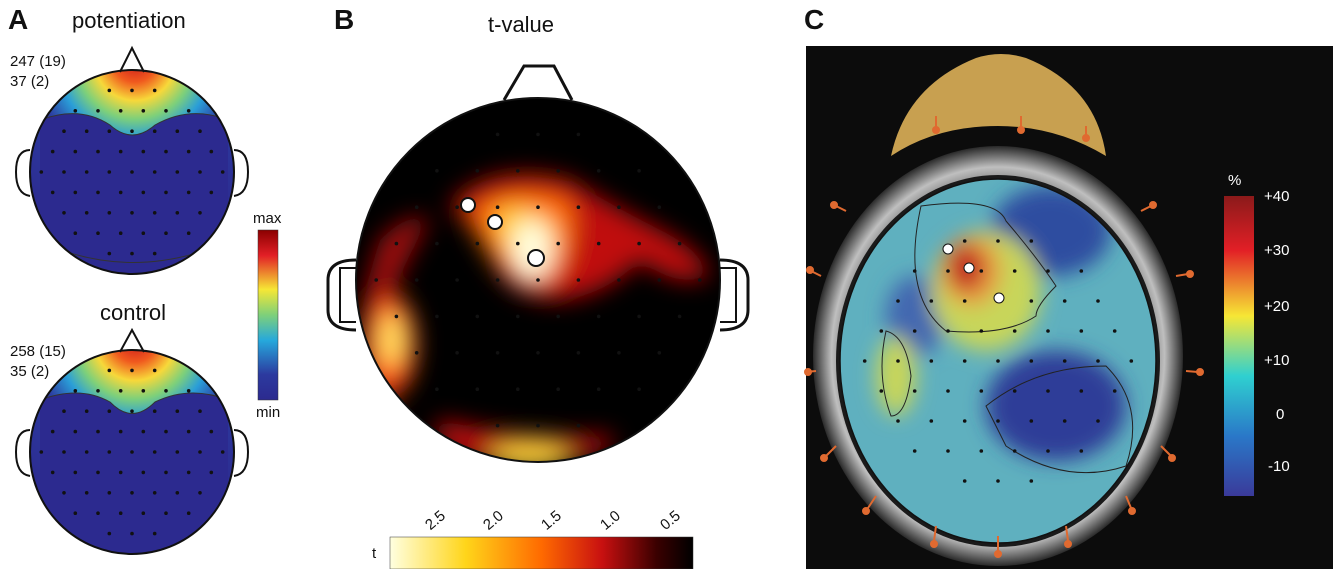  What do you see at coordinates (30, 81) in the screenshot?
I see `potentiation-stat-2: 37 (2)` at bounding box center [30, 81].